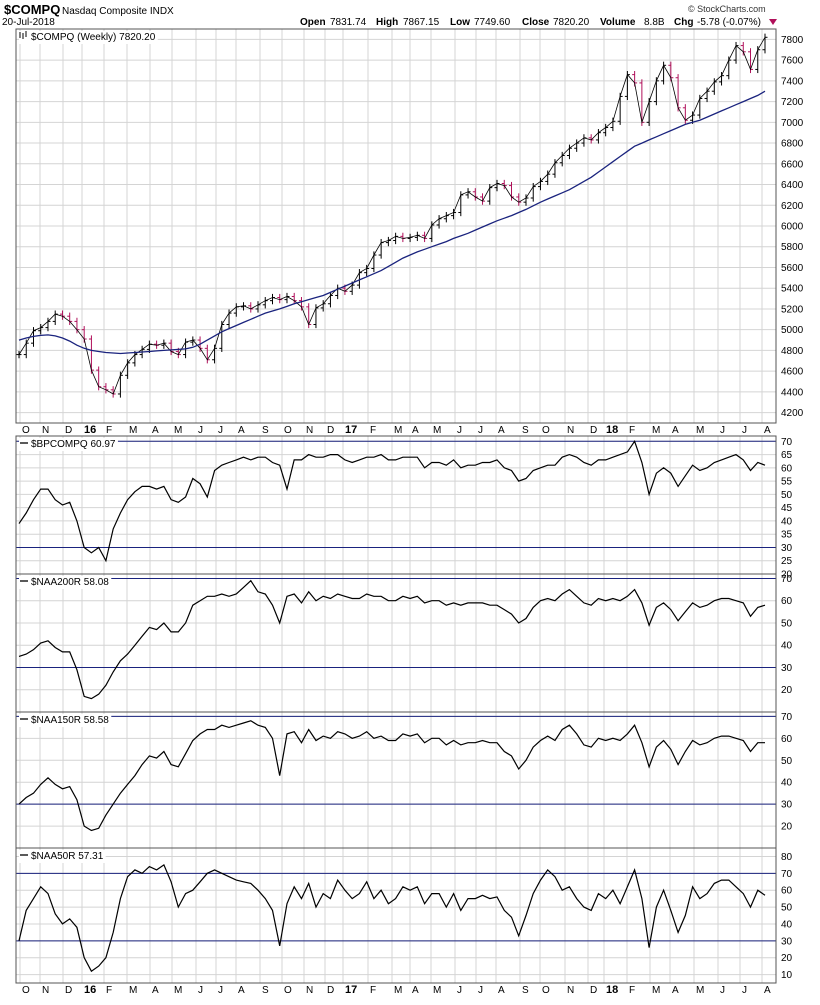  What do you see at coordinates (571, 22) in the screenshot?
I see `close-value: 7820.20` at bounding box center [571, 22].